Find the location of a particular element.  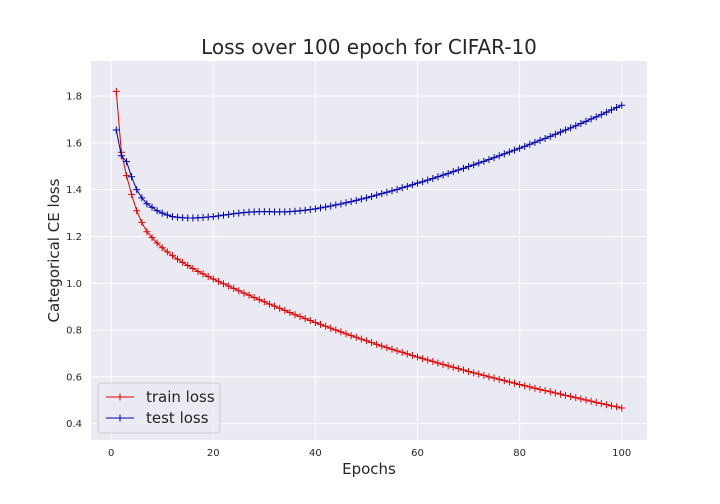

y-tick-label: 1.0 is located at coordinates (74, 284).